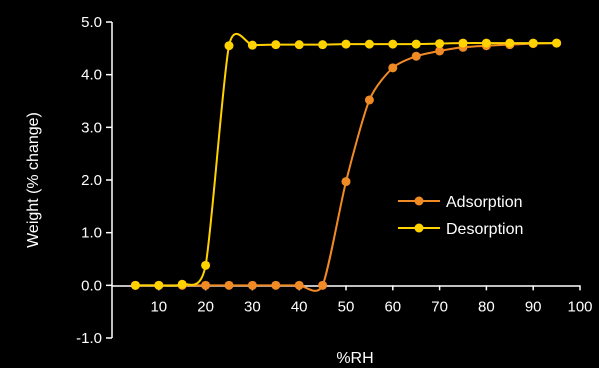 The image size is (599, 368). What do you see at coordinates (158, 306) in the screenshot?
I see `x-tick-label: 10` at bounding box center [158, 306].